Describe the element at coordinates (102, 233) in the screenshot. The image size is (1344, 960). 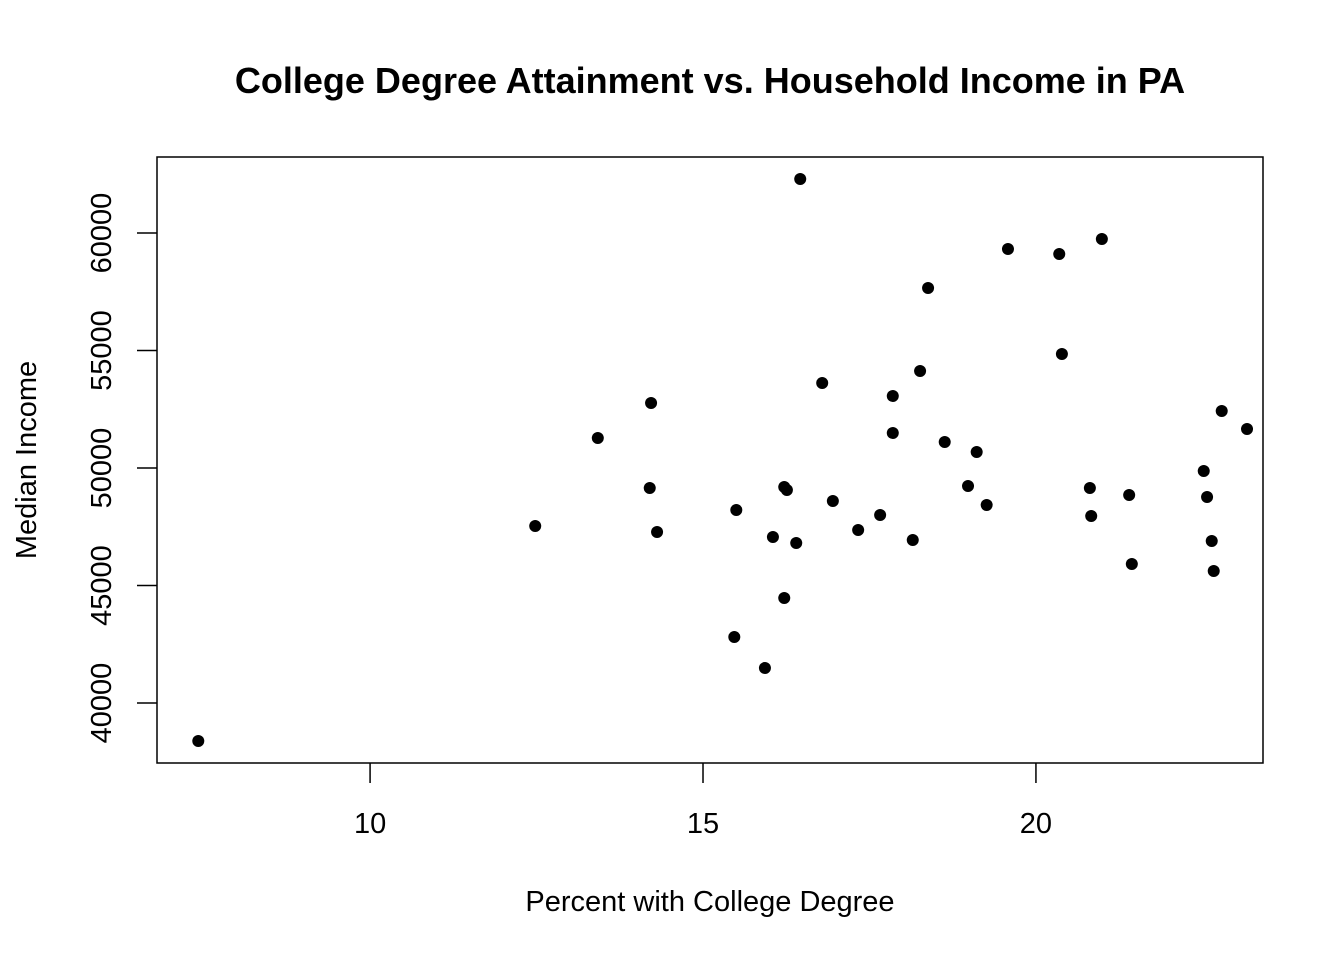
I see `y-tick-label: 60000` at that location.